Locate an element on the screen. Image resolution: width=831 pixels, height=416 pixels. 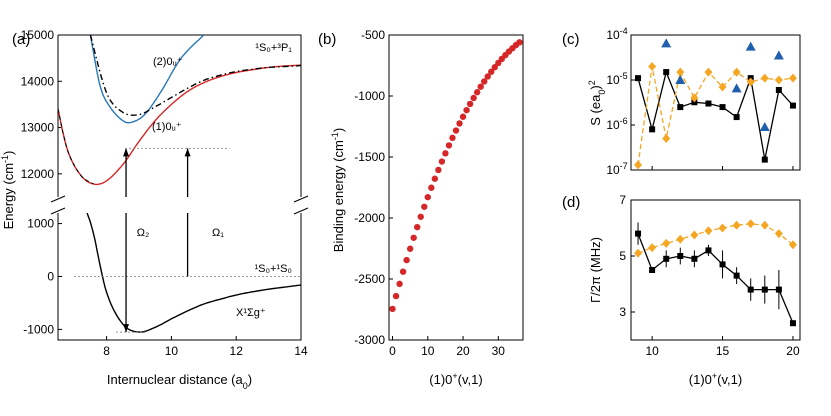
y-tick-label: 1000 is located at coordinates (40, 224).